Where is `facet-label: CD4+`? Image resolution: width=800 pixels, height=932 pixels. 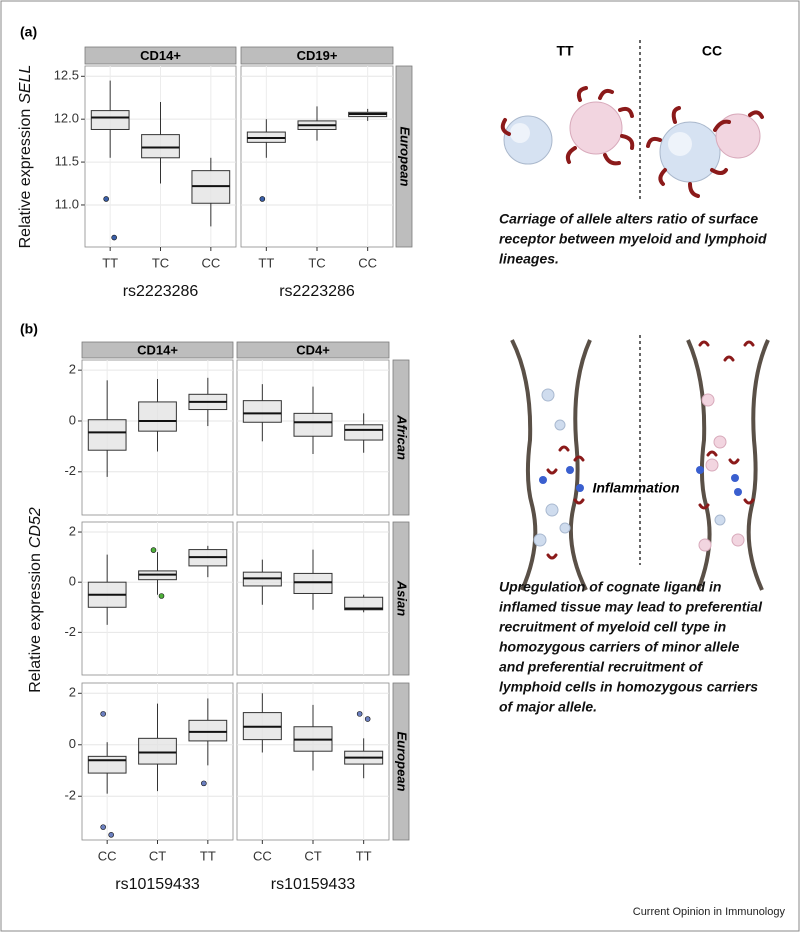
facet-label: CD4+ is located at coordinates (313, 349).